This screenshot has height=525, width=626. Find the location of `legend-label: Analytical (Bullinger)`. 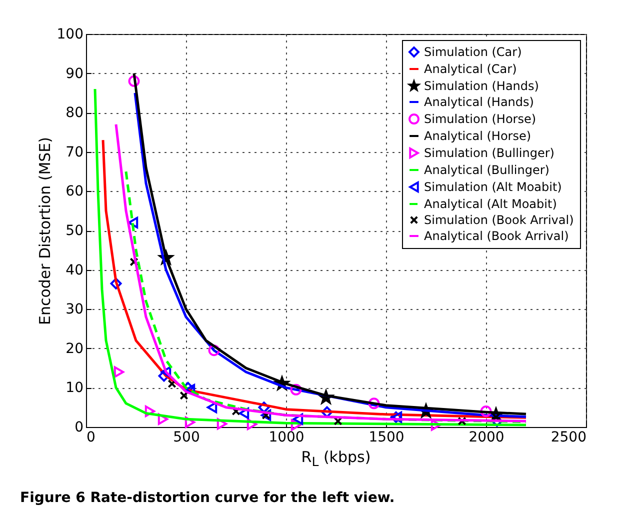

legend-label: Analytical (Bullinger) is located at coordinates (487, 170).